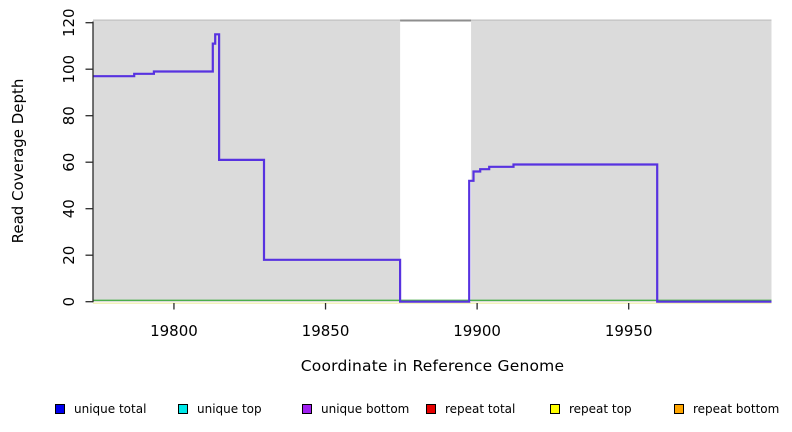  I want to click on legend-item-repeat-top: repeat top, so click(591, 409).